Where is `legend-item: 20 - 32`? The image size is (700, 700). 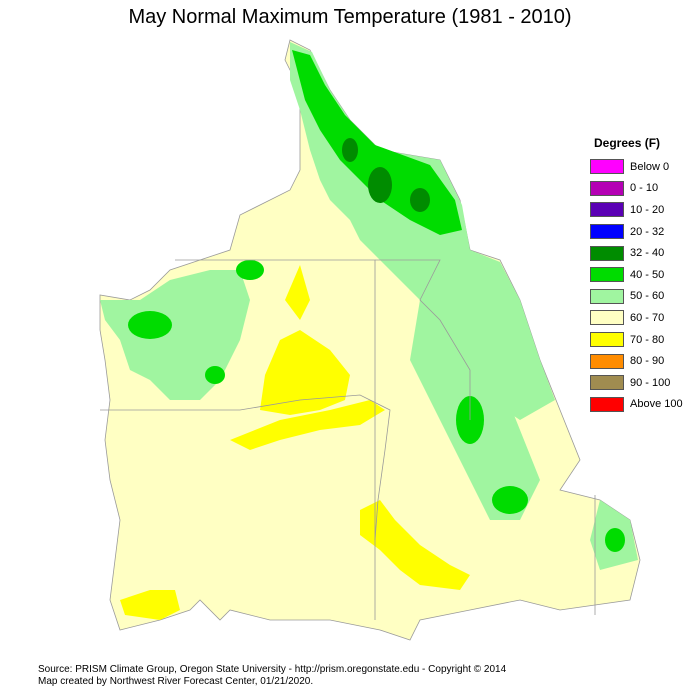 legend-item: 20 - 32 is located at coordinates (645, 232).